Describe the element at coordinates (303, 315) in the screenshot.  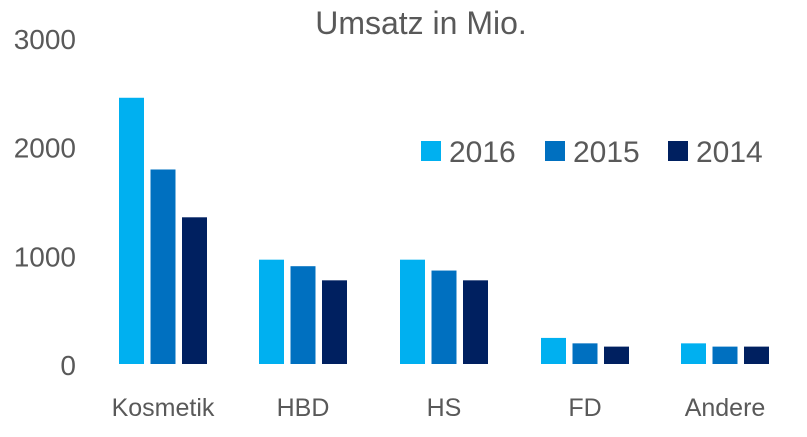
I see `bar-hbd-2015` at that location.